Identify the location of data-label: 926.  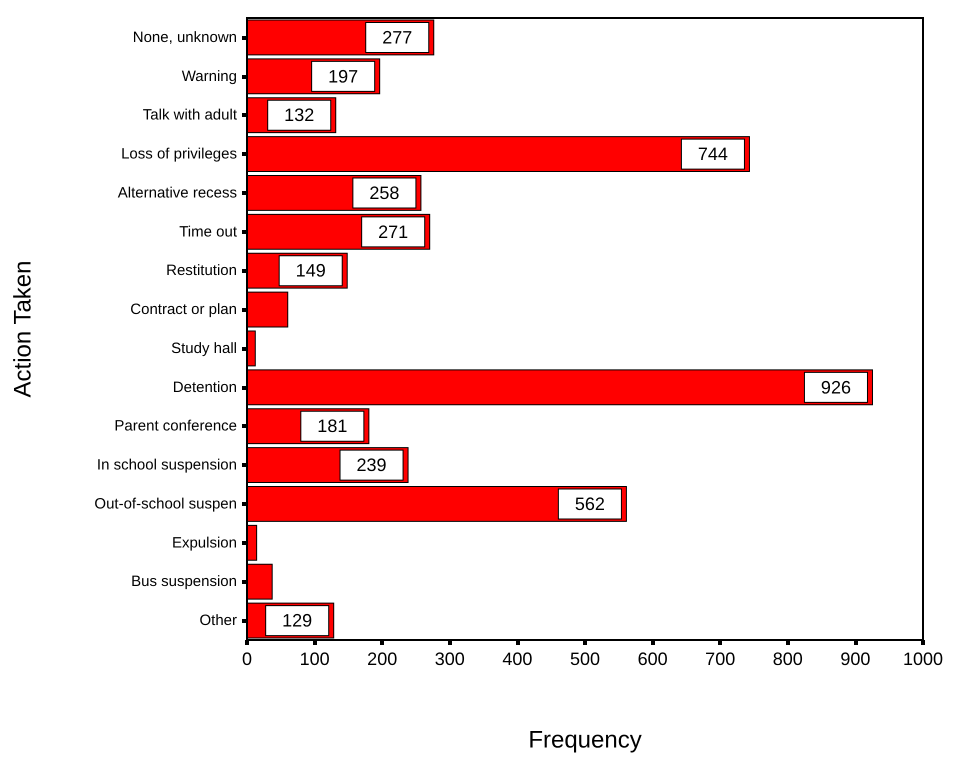
(835, 387).